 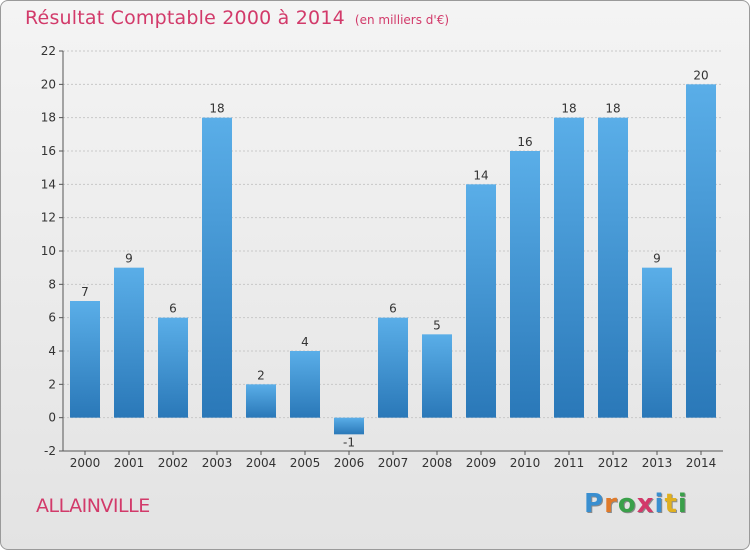 What do you see at coordinates (129, 463) in the screenshot?
I see `x-tick-label: 2001` at bounding box center [129, 463].